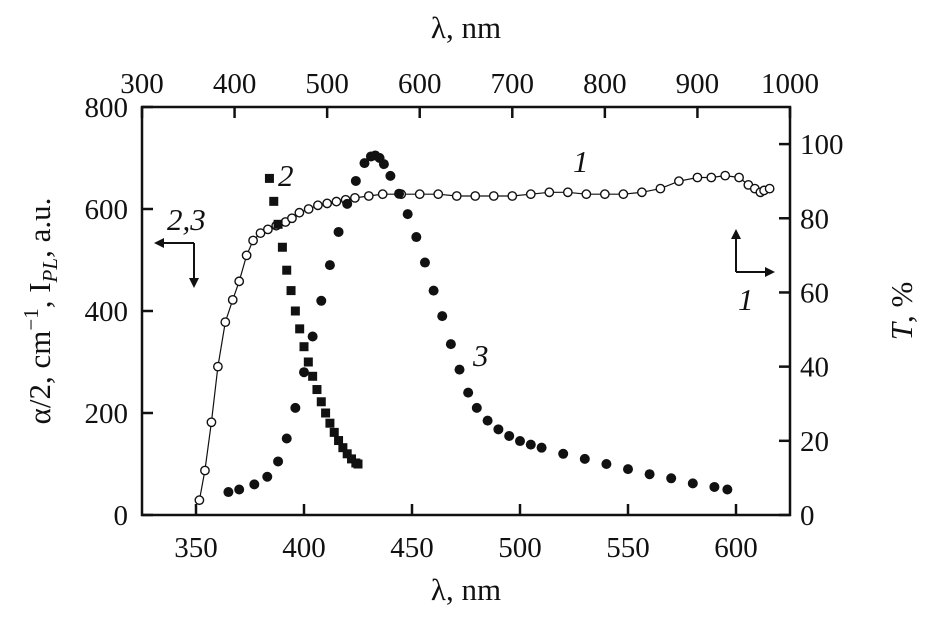 Image resolution: width=942 pixels, height=622 pixels. I want to click on arrow-right-head, so click(770, 272).